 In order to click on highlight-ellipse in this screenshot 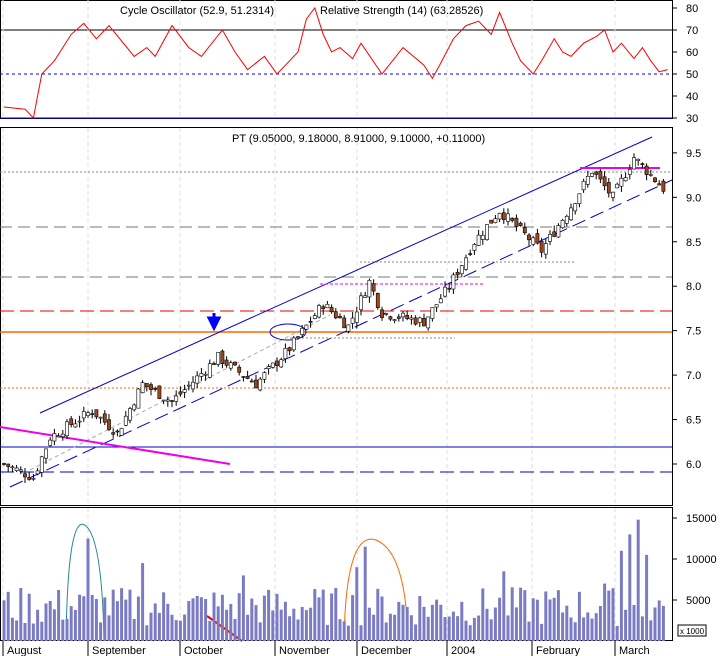, I will do `click(288, 332)`.